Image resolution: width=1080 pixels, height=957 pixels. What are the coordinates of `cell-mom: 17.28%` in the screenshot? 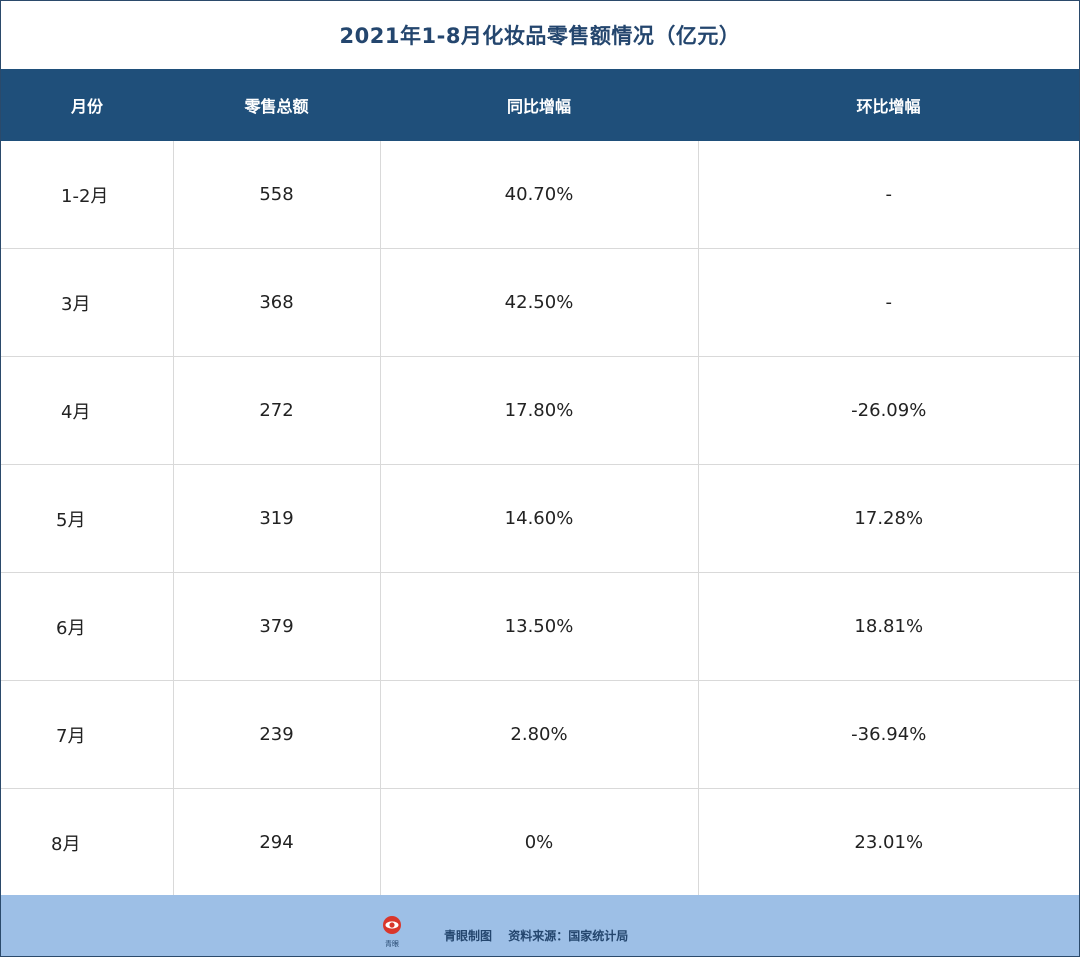 It's located at (888, 518).